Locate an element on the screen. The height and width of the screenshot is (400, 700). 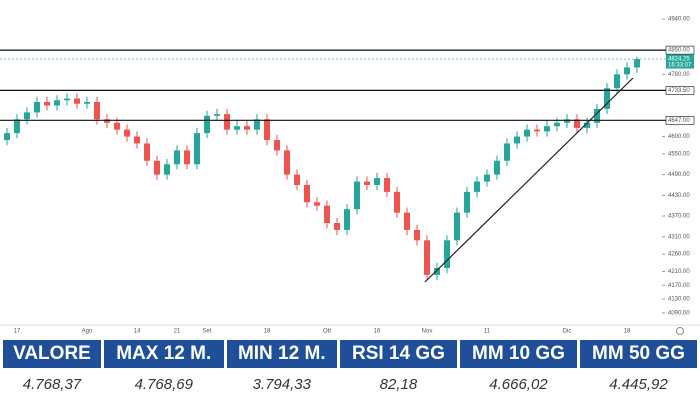
countdown: 16:33:07 is located at coordinates (680, 66).